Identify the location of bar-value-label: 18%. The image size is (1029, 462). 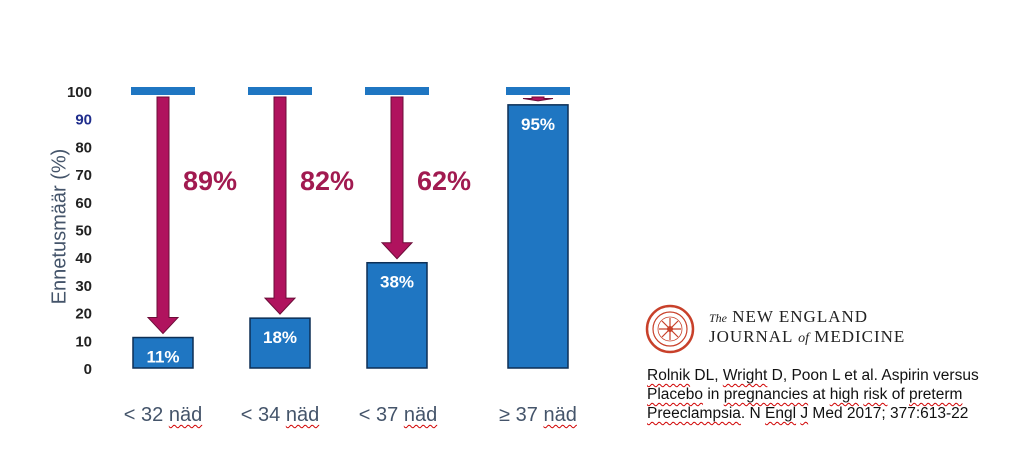
(280, 337).